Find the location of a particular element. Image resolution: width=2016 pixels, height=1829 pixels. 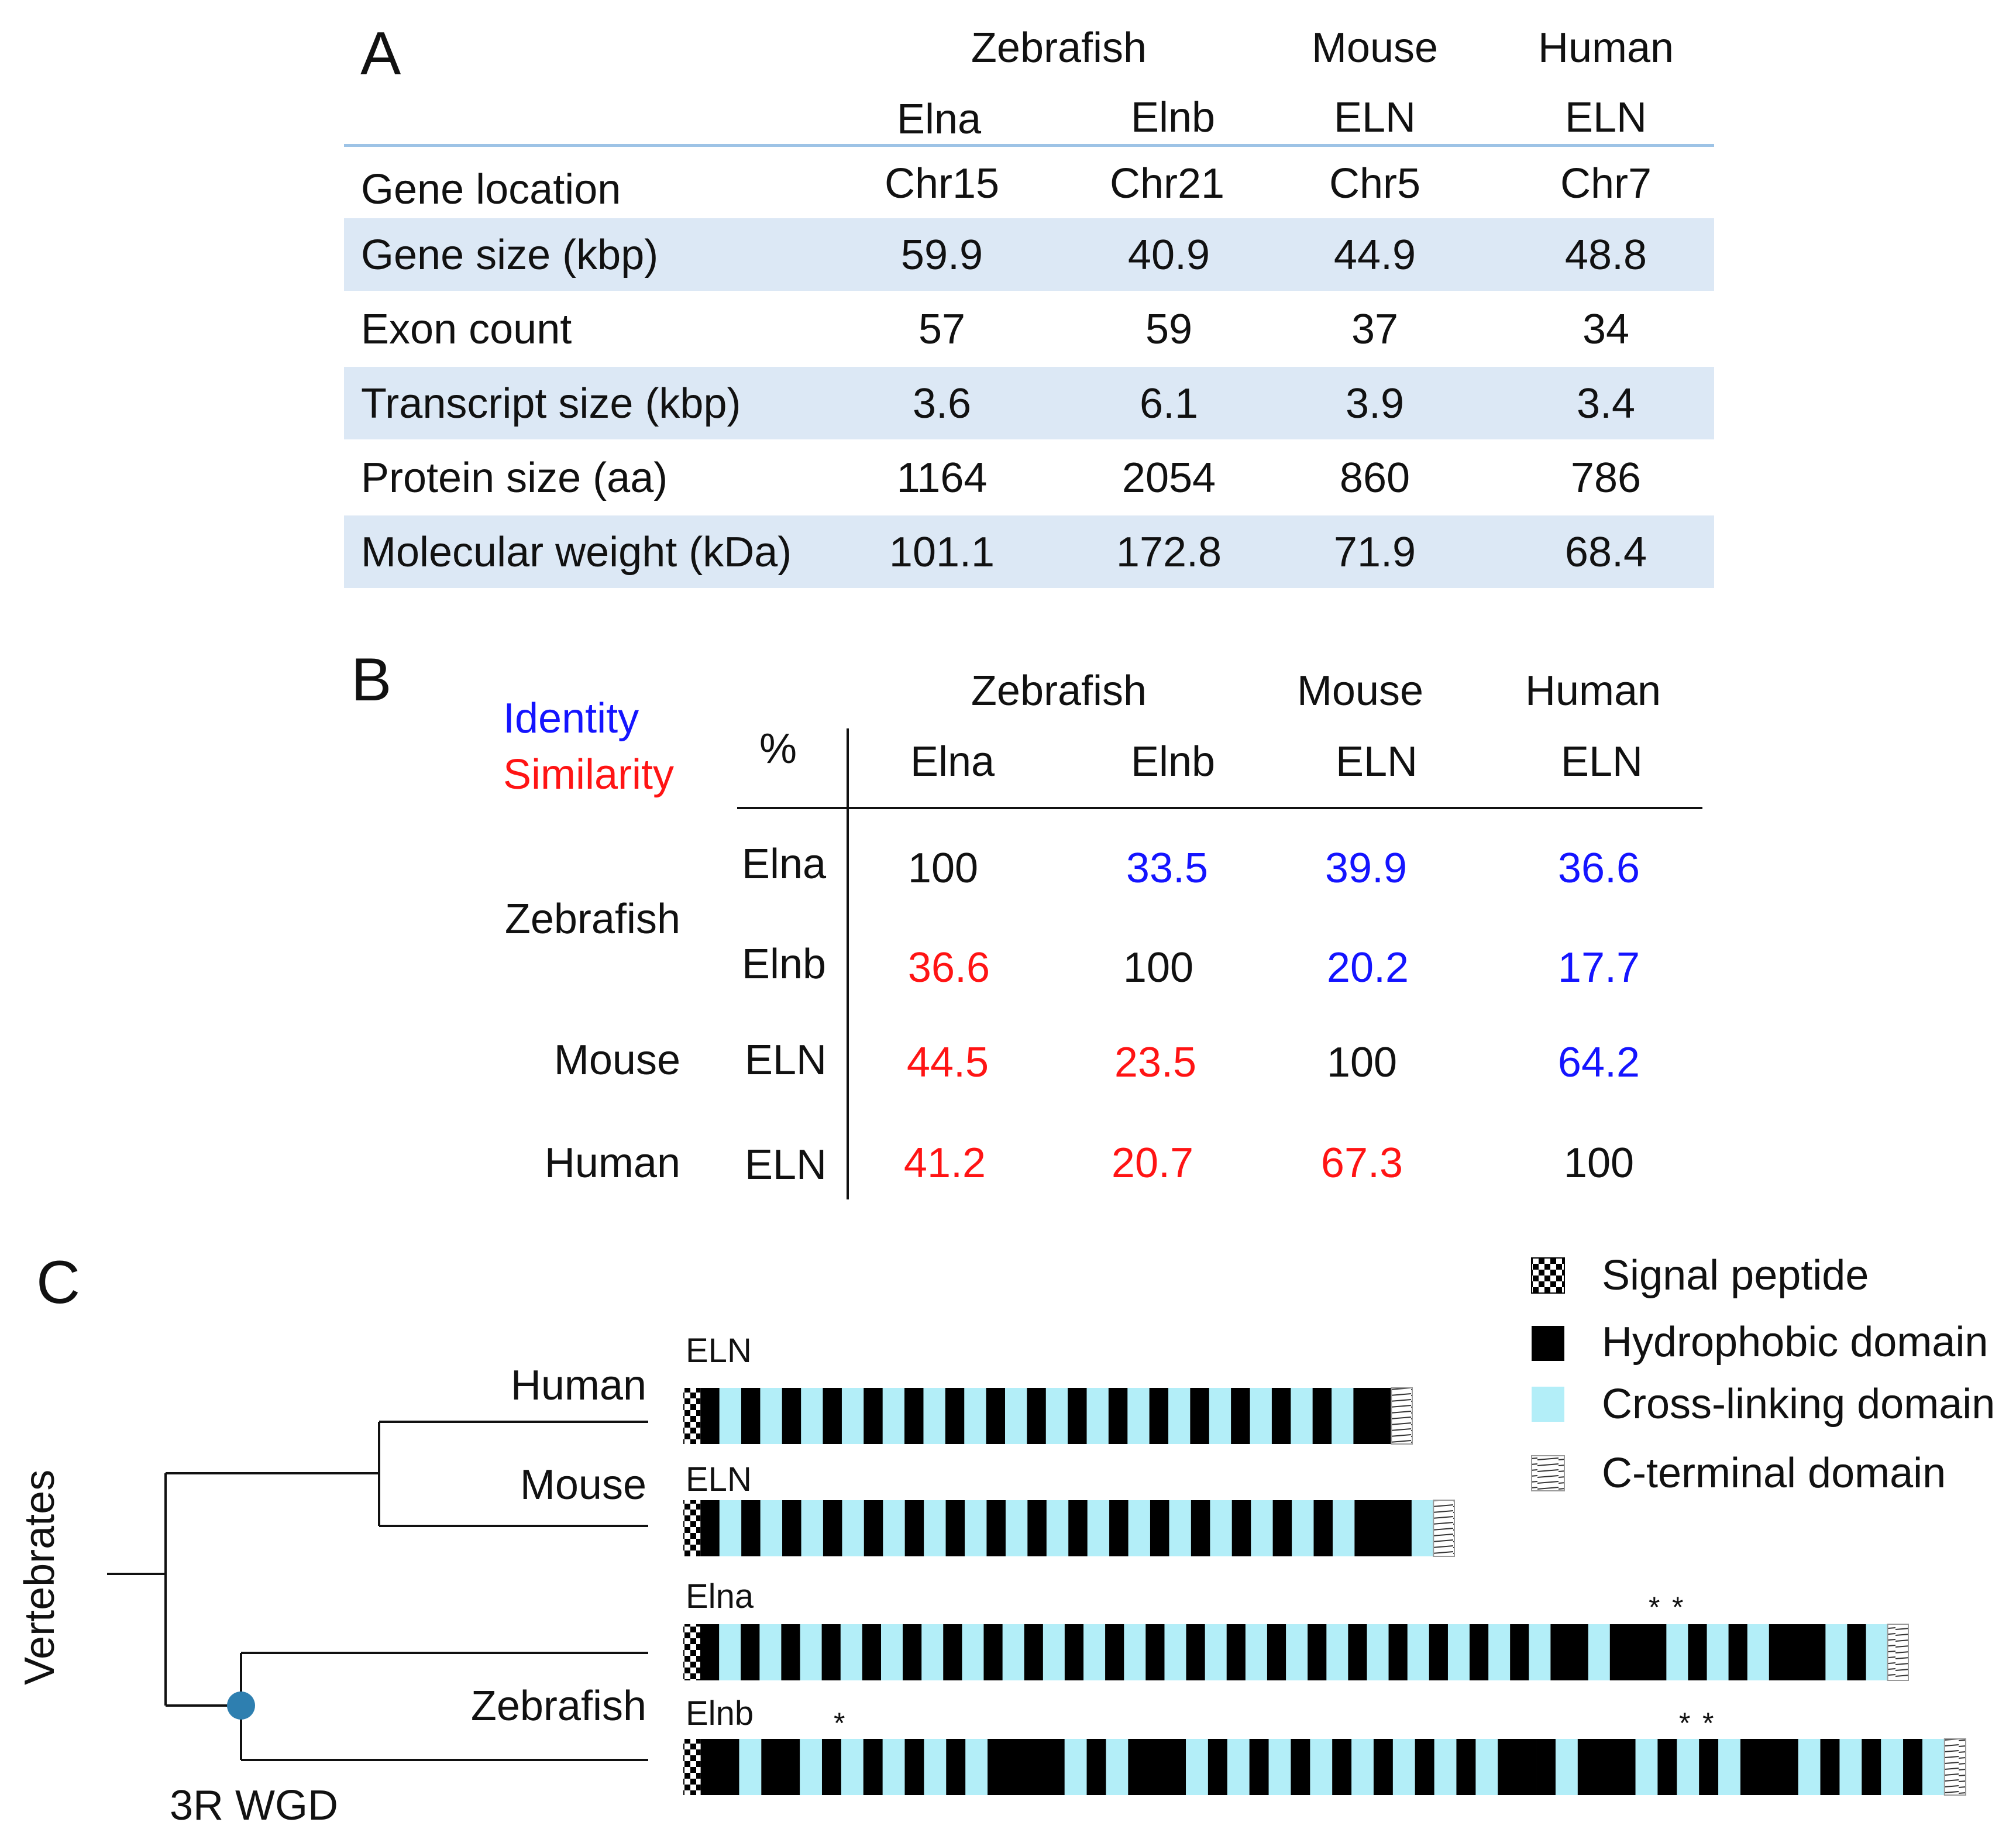

protein-label-elna: Elna is located at coordinates (720, 1596).